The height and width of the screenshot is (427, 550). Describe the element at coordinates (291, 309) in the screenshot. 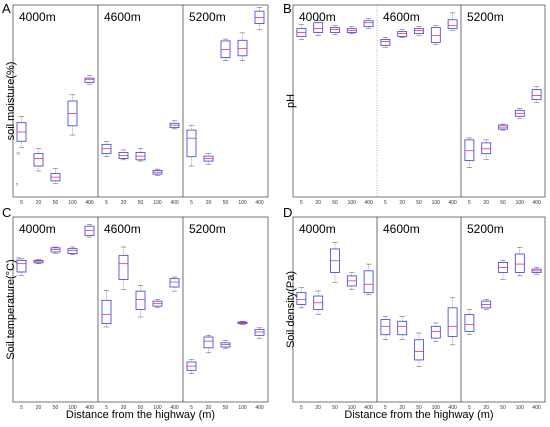

I see `y-axis-label: Soil density(Pa)` at that location.